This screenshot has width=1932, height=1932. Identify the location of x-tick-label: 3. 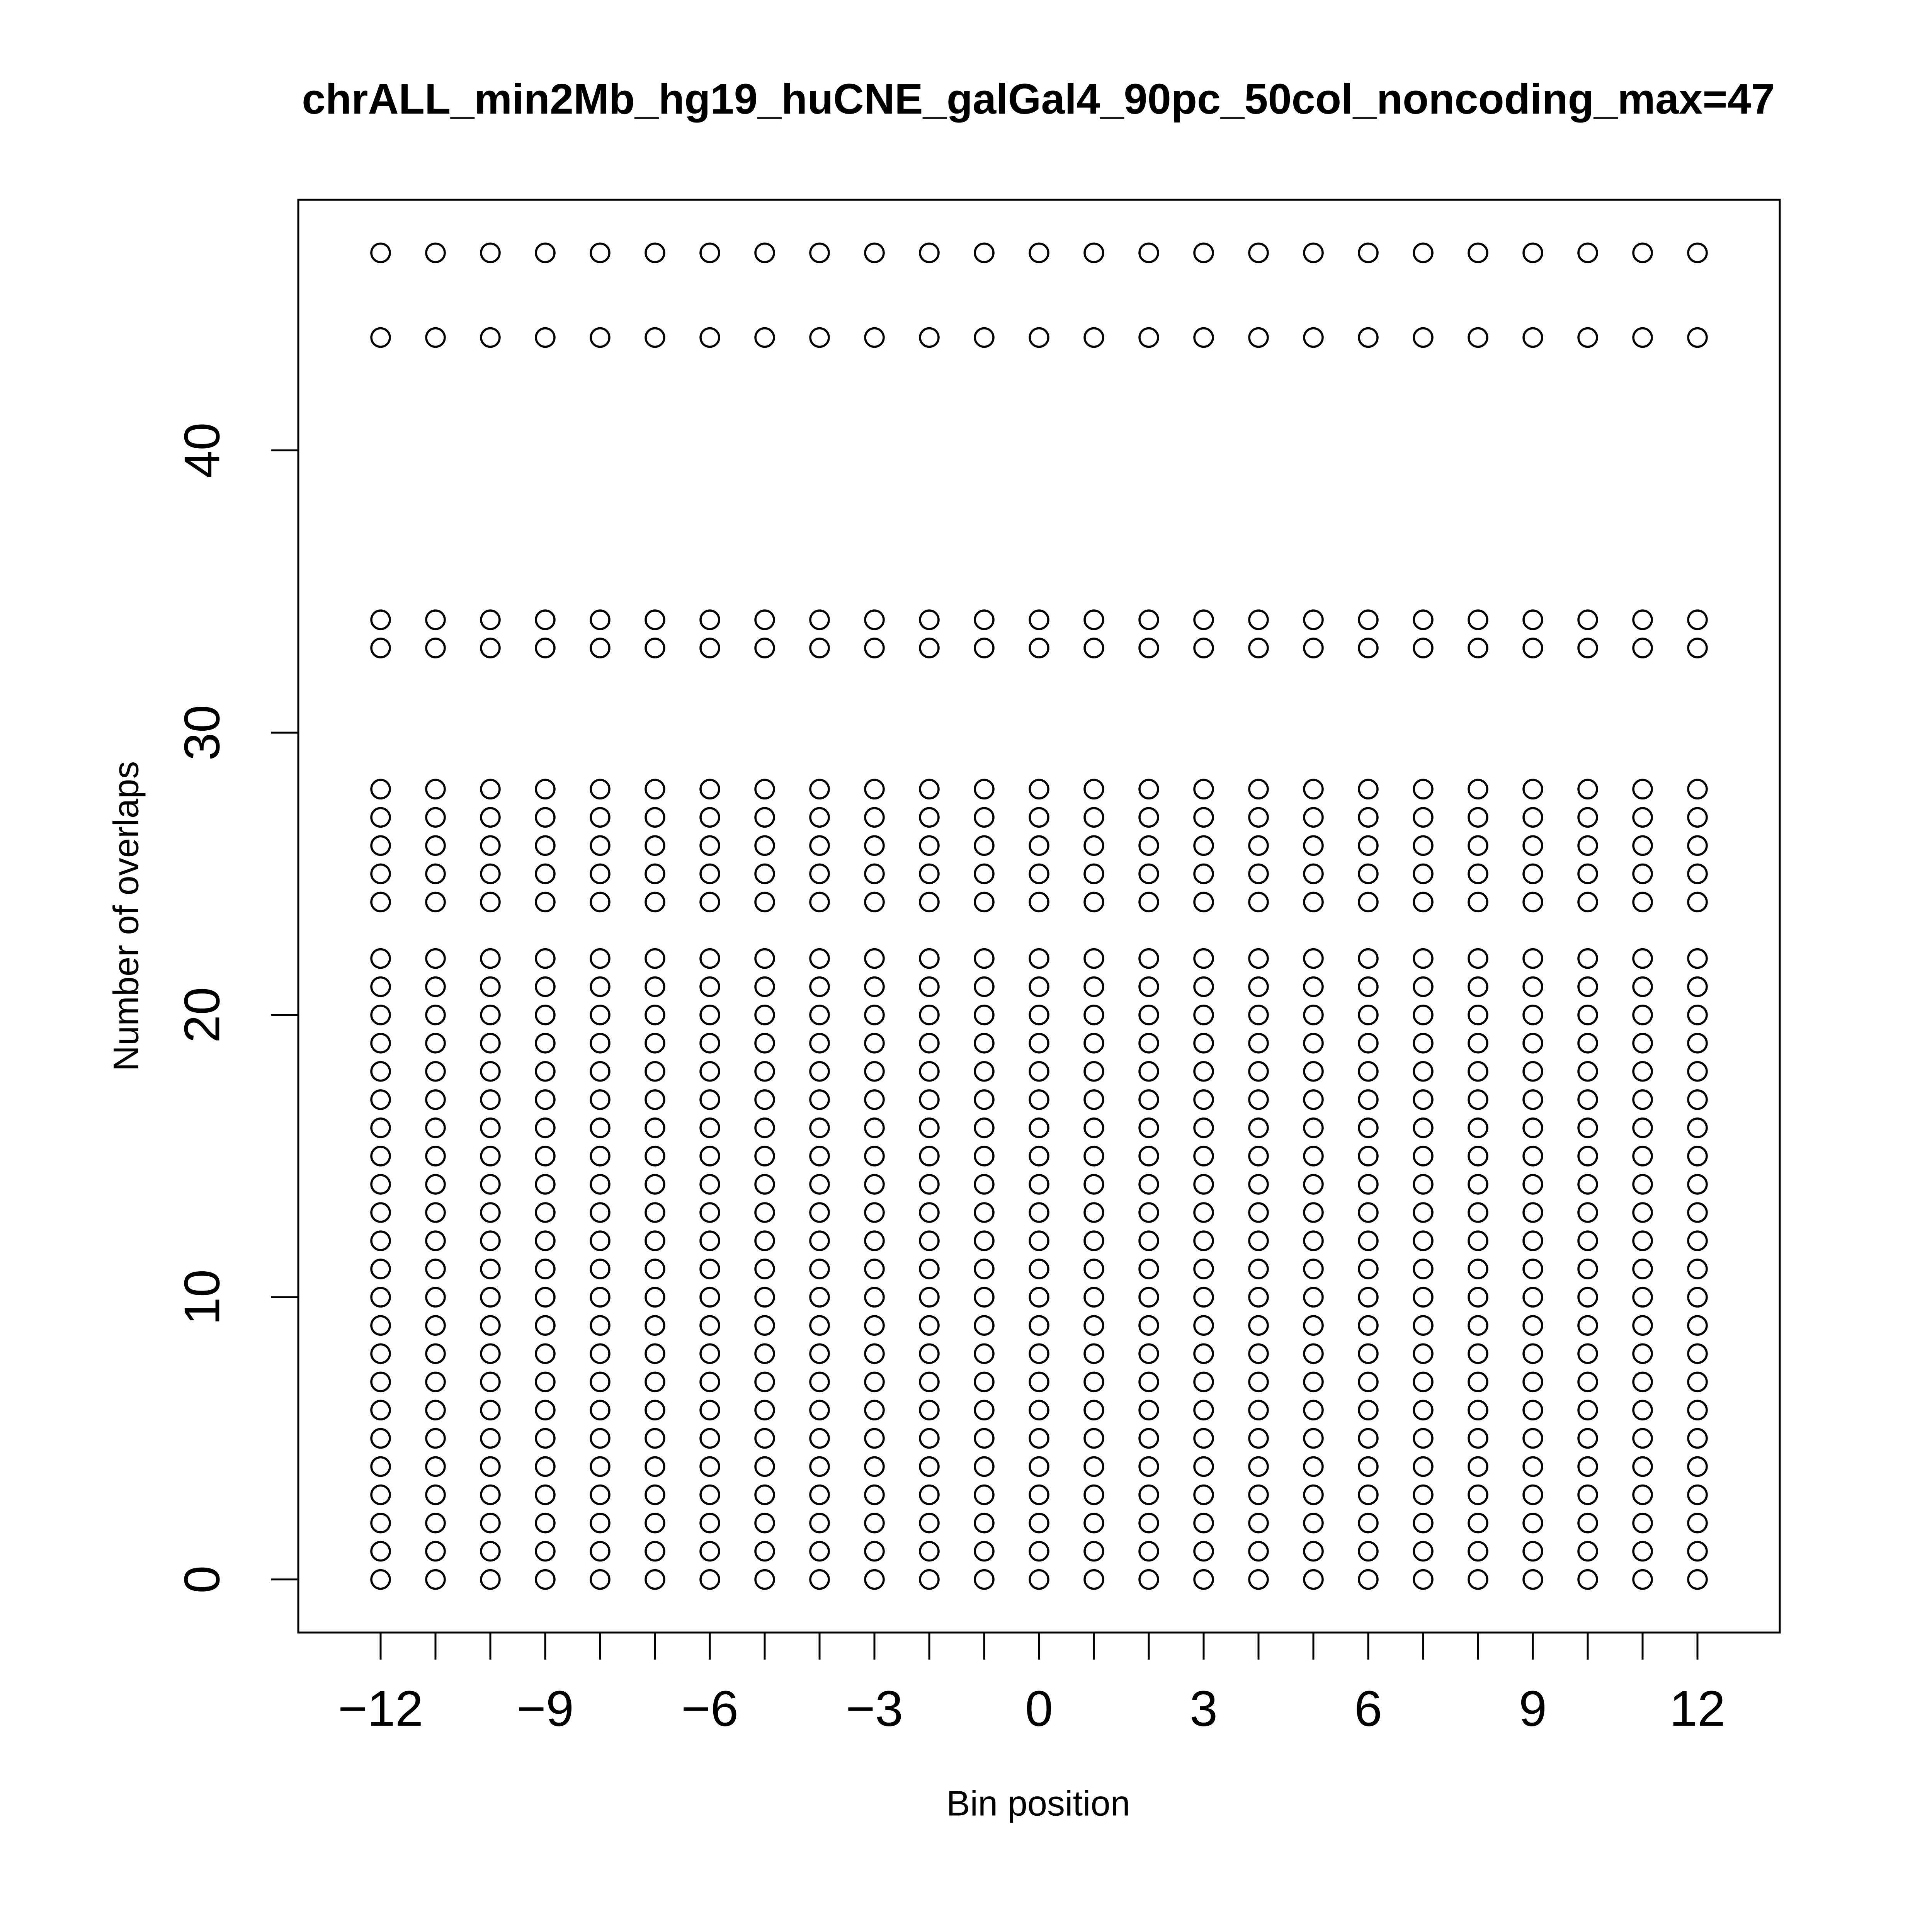
(1204, 1708).